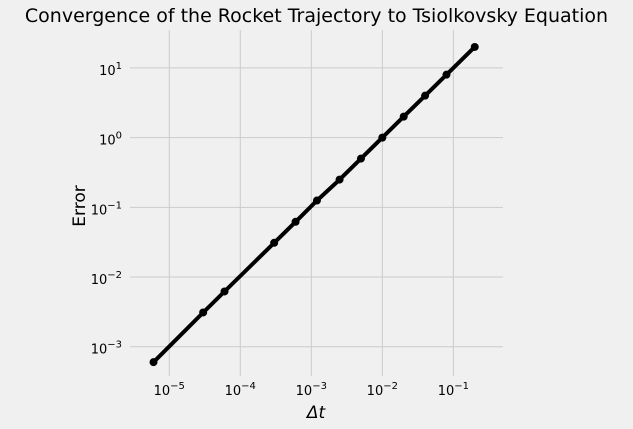 Image resolution: width=633 pixels, height=429 pixels. I want to click on y-tick-label: 10⁻², so click(106, 279).